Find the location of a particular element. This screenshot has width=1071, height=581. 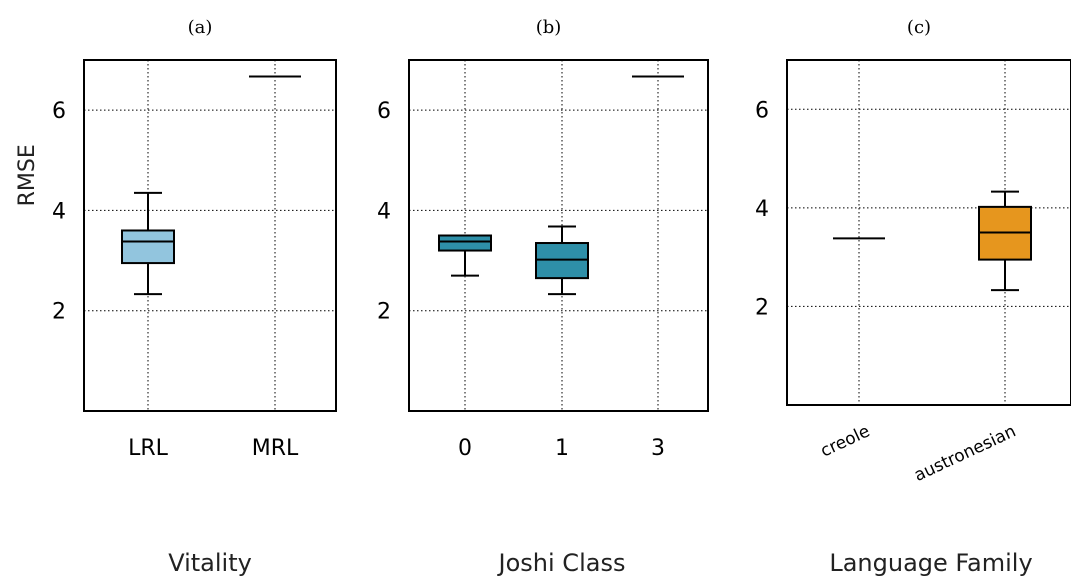

x-tick-label: LRL is located at coordinates (148, 448).